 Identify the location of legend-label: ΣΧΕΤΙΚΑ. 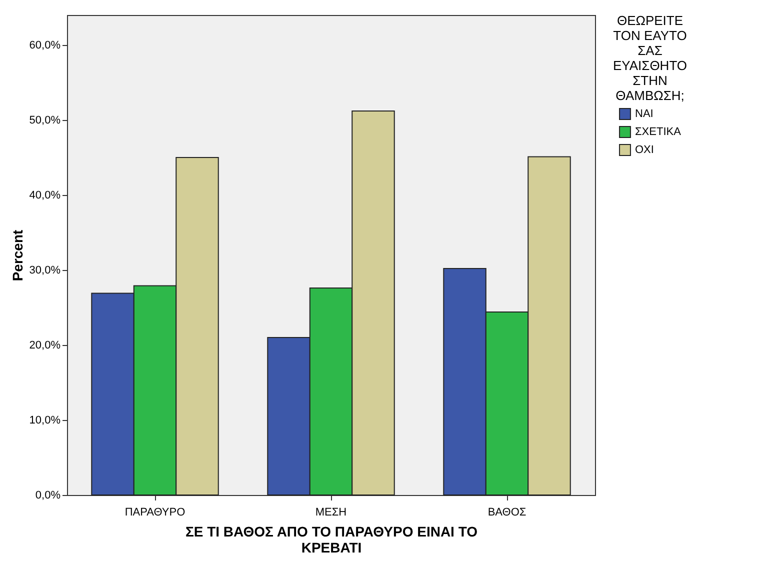
(658, 132).